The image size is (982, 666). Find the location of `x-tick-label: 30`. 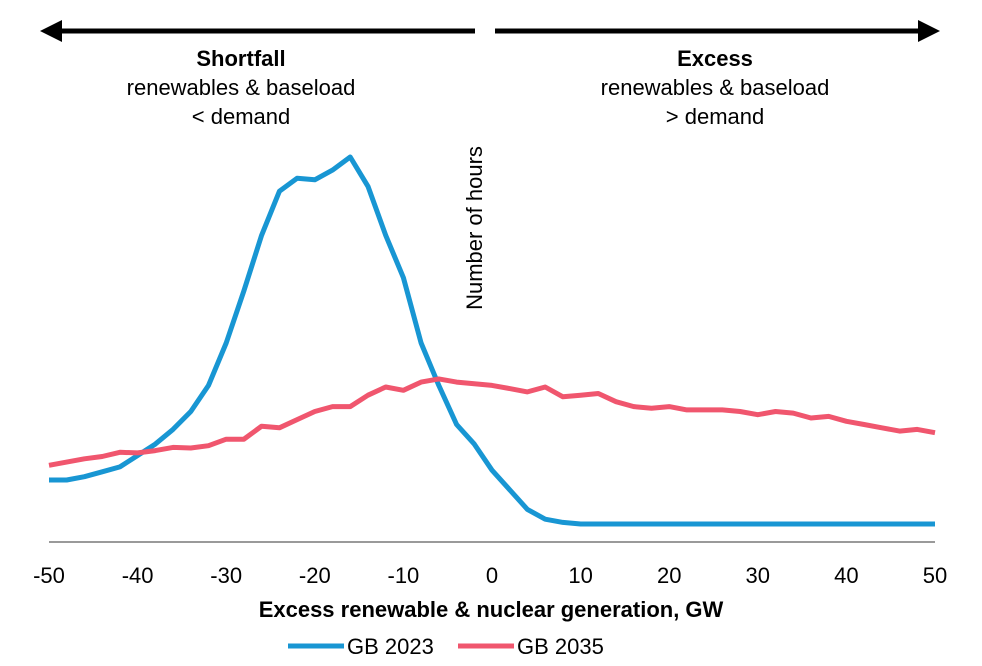

x-tick-label: 30 is located at coordinates (758, 575).